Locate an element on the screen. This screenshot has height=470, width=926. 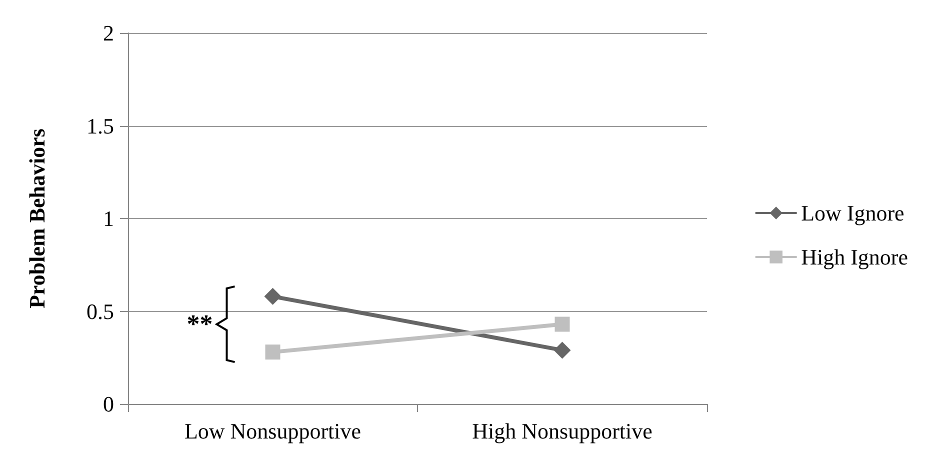
x-tick-label: Low Nonsupportive is located at coordinates (273, 431).